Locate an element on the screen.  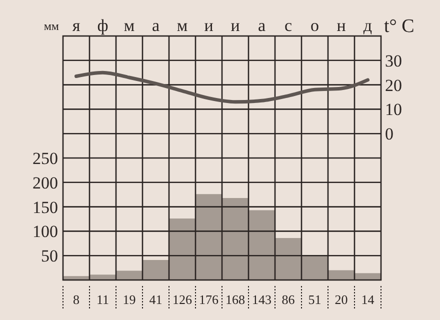
y2-tick-label: 0 is located at coordinates (389, 134).